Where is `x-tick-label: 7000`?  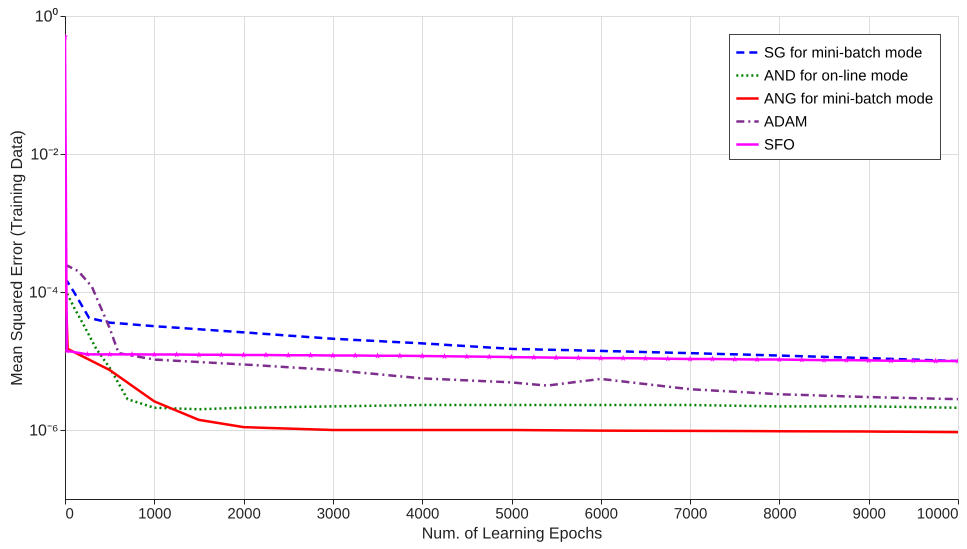 x-tick-label: 7000 is located at coordinates (691, 514).